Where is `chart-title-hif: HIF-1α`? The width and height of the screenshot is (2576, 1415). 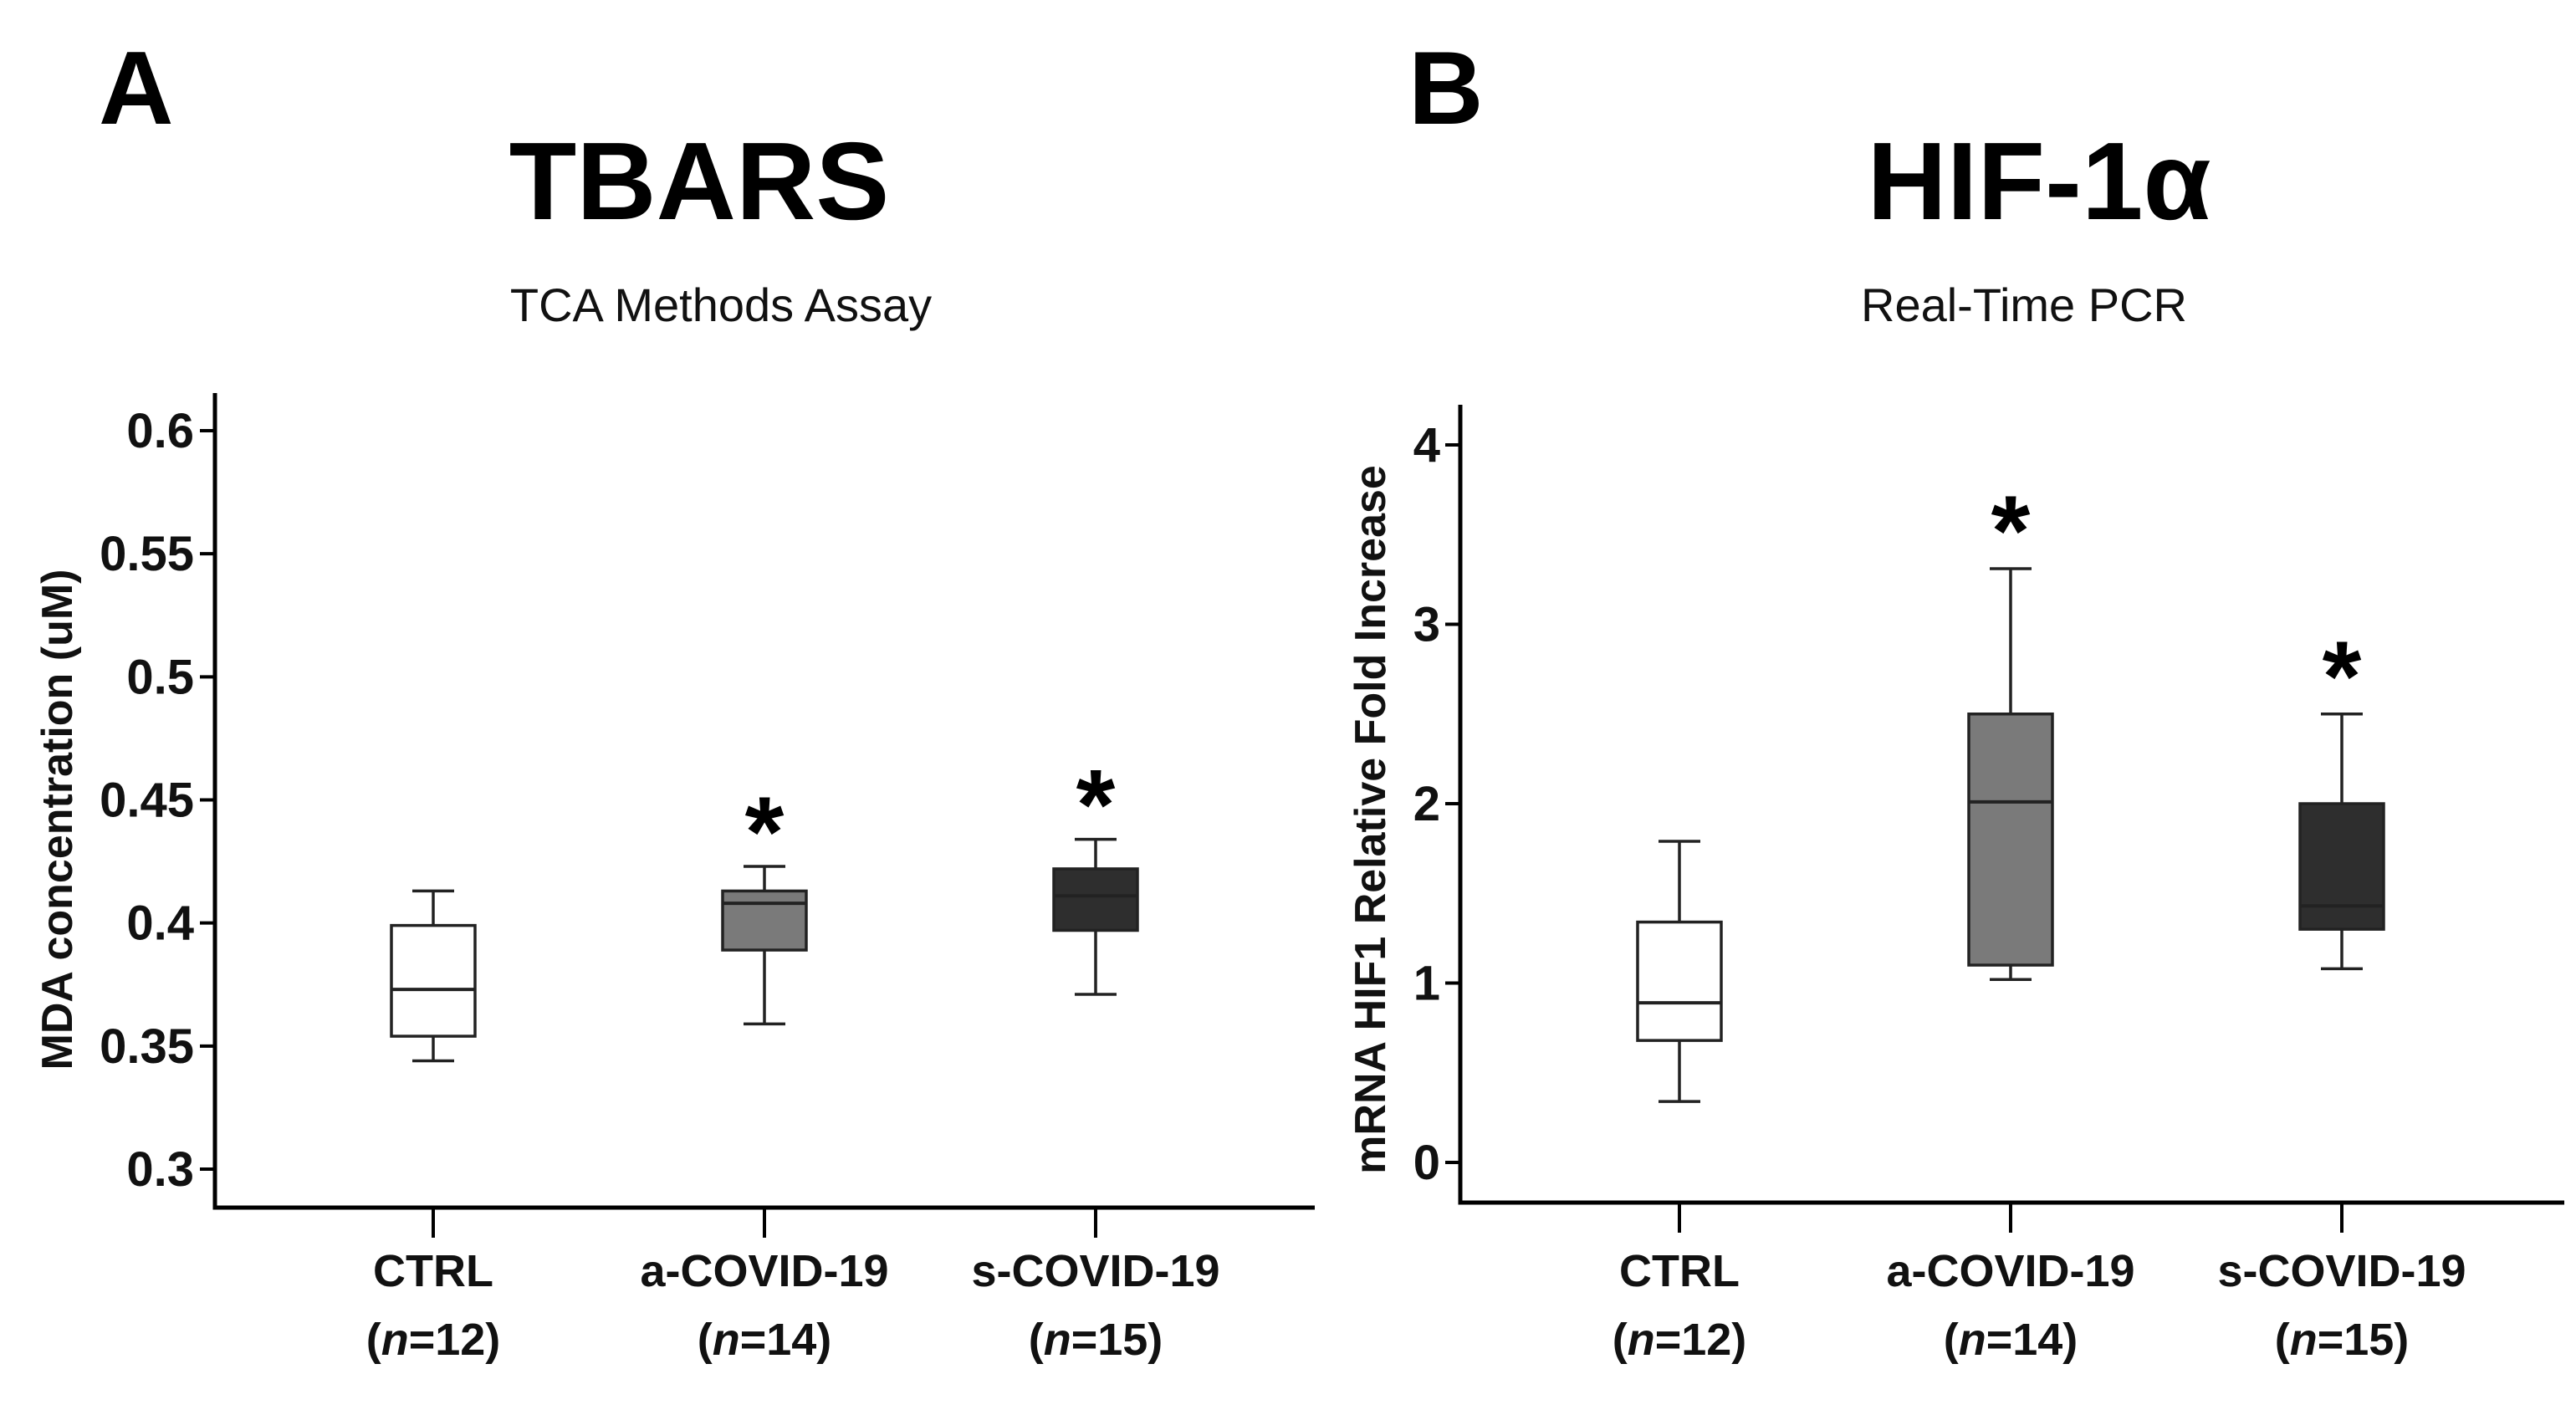
chart-title-hif: HIF-1α is located at coordinates (2039, 181).